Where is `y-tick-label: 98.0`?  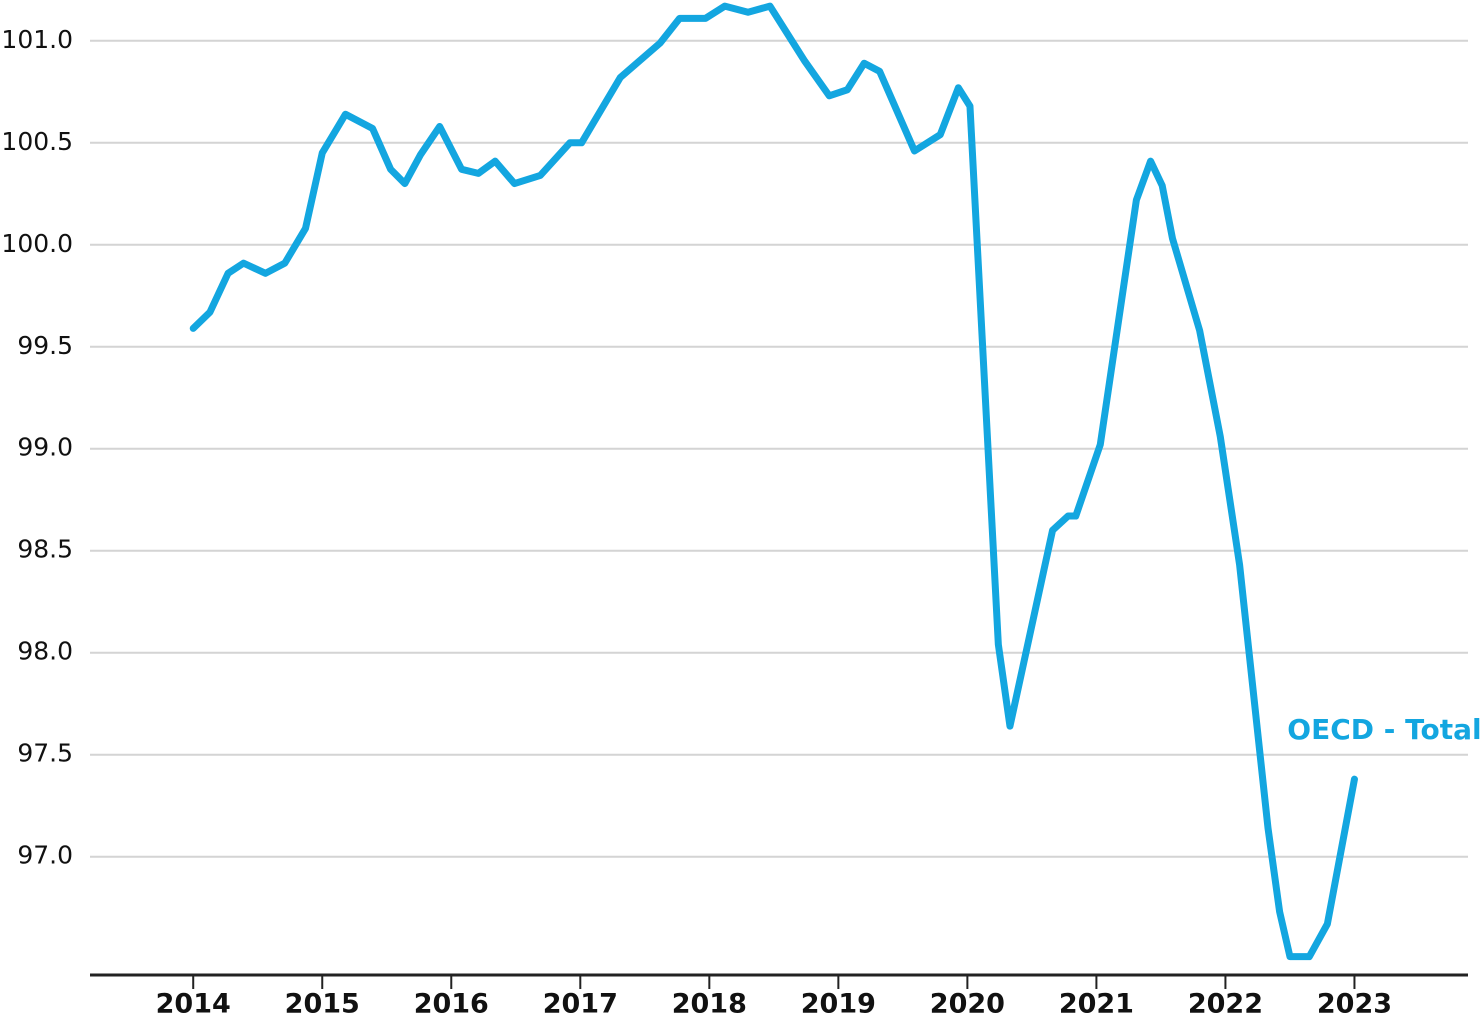
y-tick-label: 98.0 is located at coordinates (45, 651).